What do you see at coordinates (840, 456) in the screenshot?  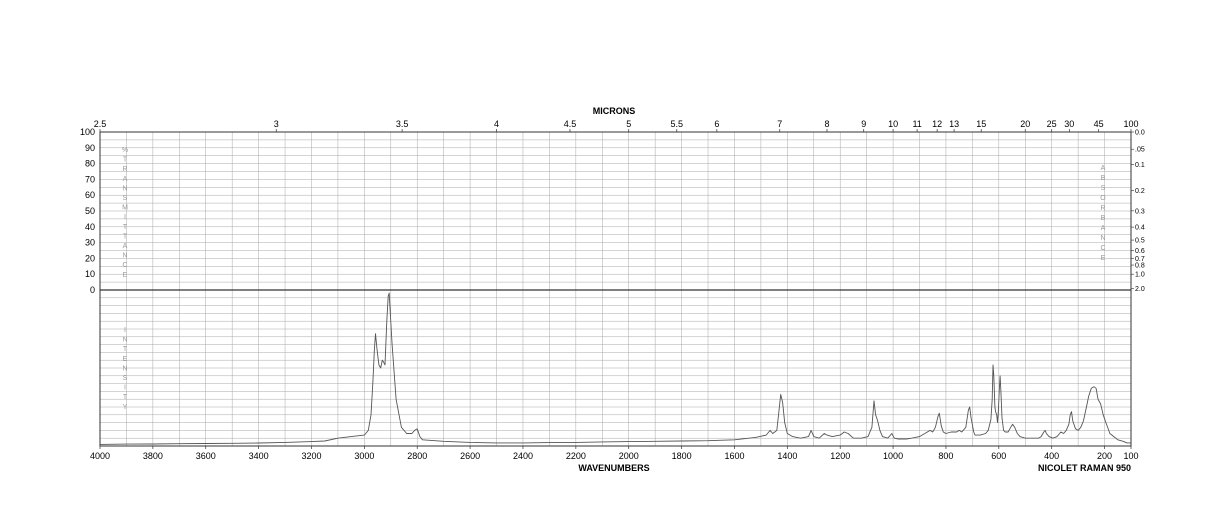 I see `wavenumber-tick-label: 1200` at bounding box center [840, 456].